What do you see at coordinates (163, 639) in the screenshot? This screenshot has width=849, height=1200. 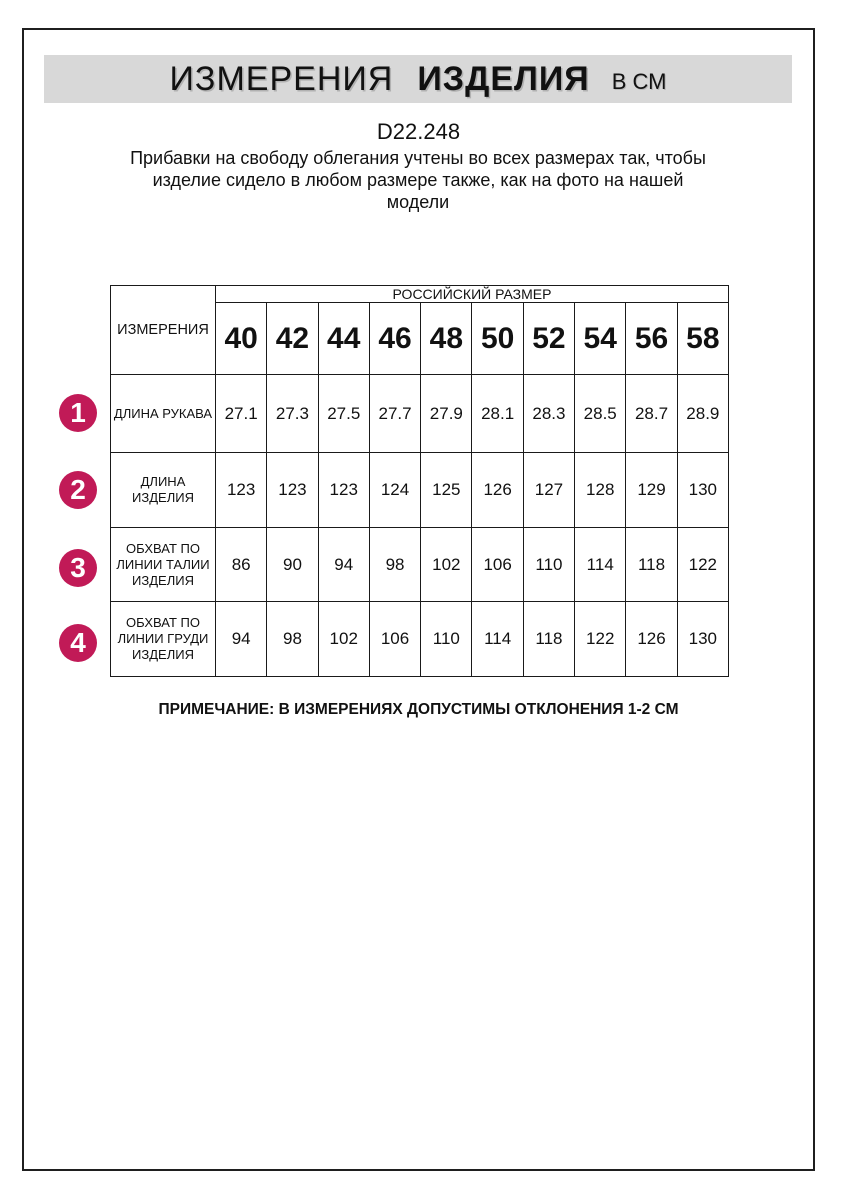 I see `row-label: ОБХВАТ ПО ЛИНИИ ГРУДИ ИЗДЕЛИЯ` at bounding box center [163, 639].